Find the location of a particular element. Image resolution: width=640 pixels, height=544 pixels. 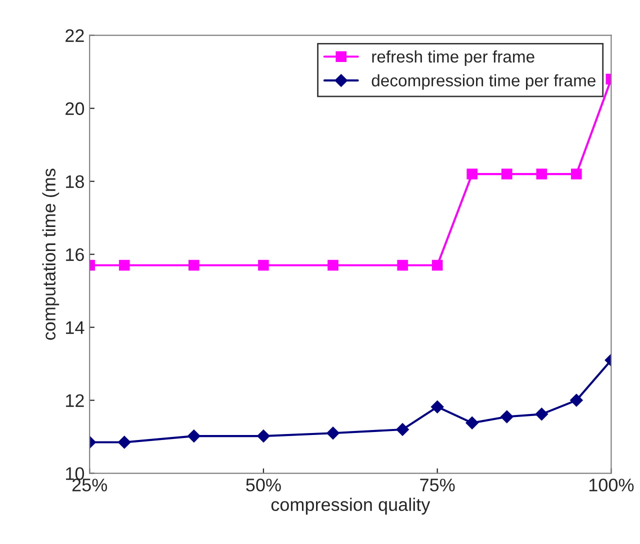

x-tick-label: 25% is located at coordinates (90, 485).